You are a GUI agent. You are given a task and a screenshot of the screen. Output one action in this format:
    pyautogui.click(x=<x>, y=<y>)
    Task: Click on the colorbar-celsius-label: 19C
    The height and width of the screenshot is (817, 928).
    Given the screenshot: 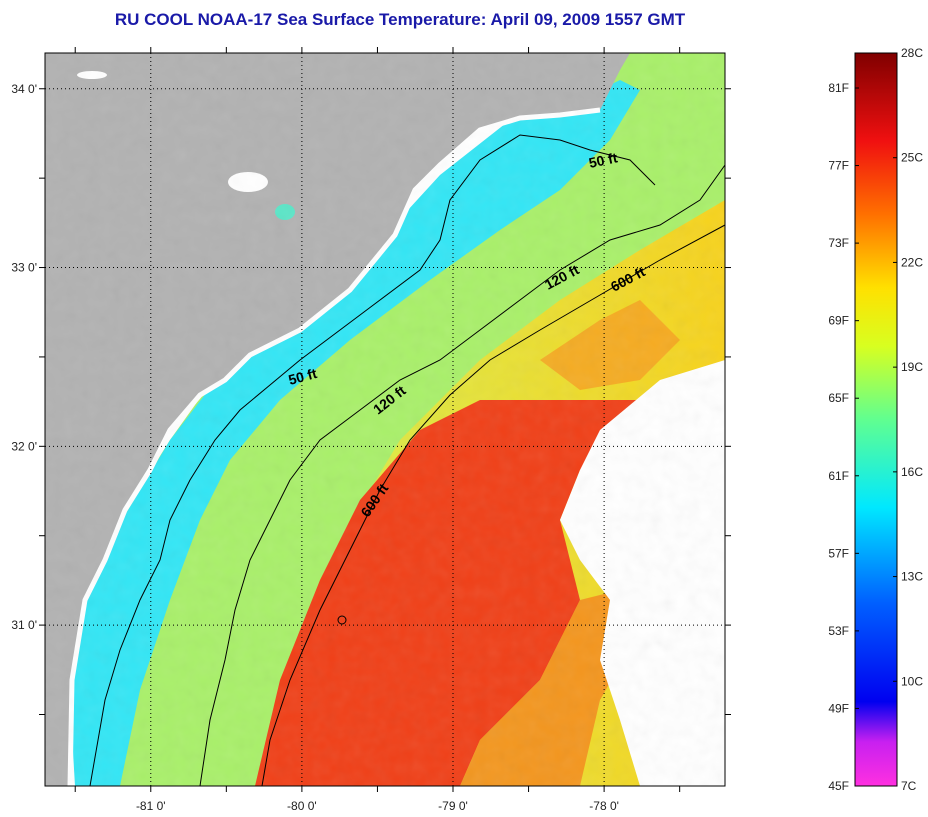 What is the action you would take?
    pyautogui.click(x=912, y=367)
    